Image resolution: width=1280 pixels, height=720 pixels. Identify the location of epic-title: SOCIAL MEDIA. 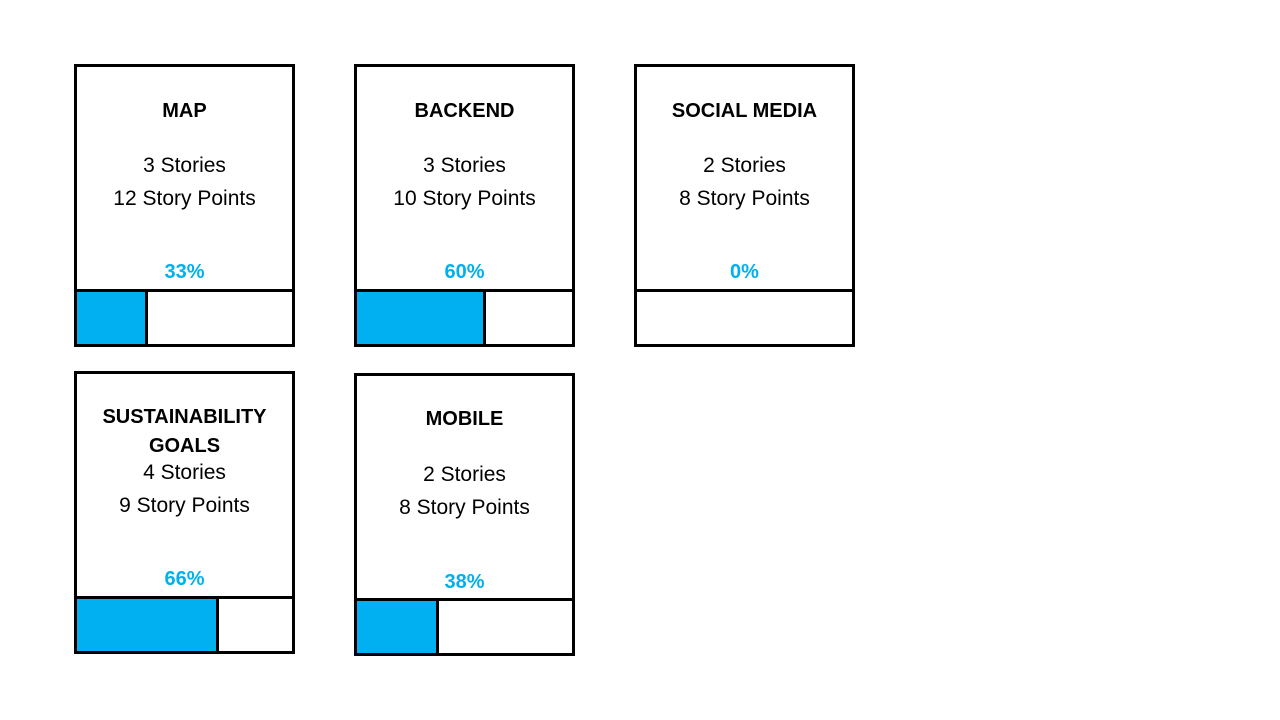
(744, 111).